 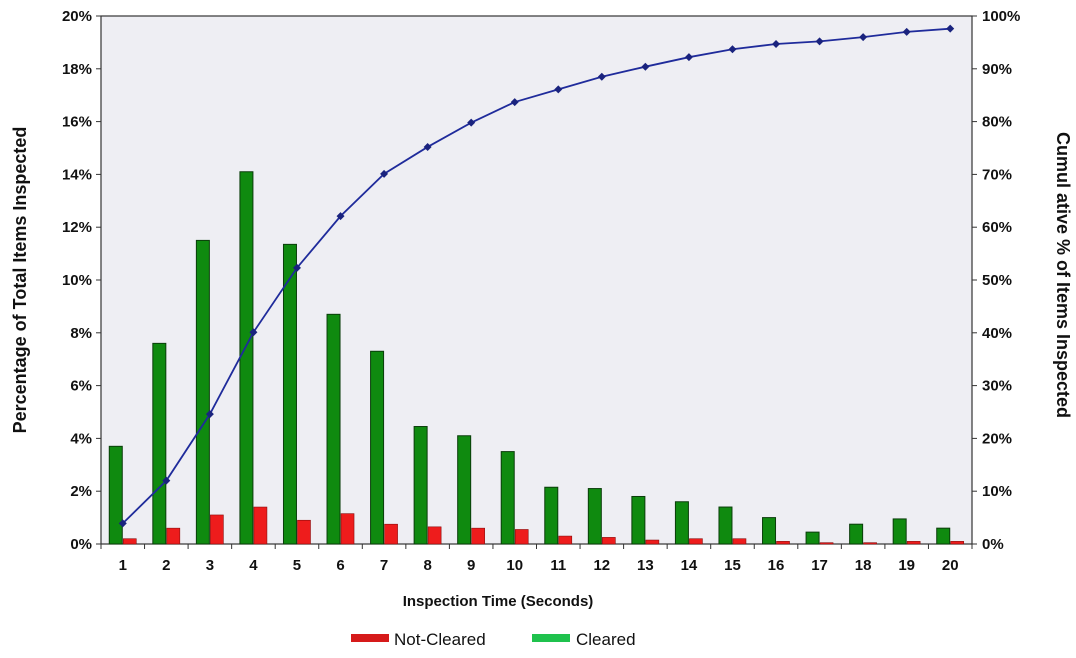 I want to click on legend-label-cleared: Cleared, so click(x=606, y=639).